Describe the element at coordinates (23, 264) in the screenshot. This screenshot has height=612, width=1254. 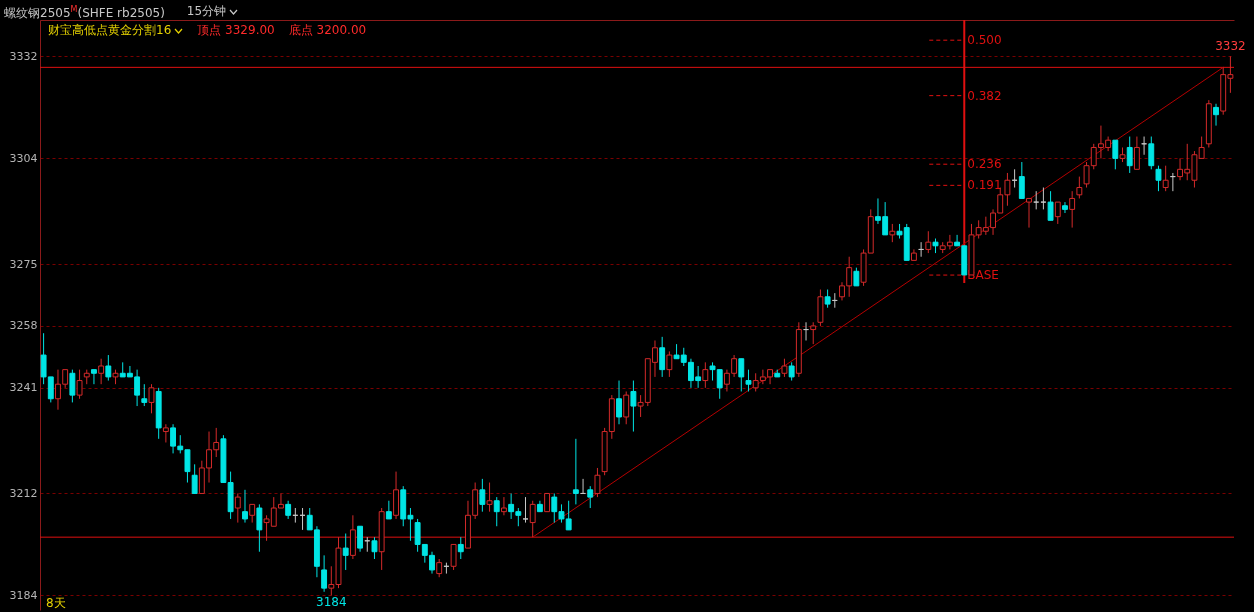
I see `y-tick-label: 3275` at that location.